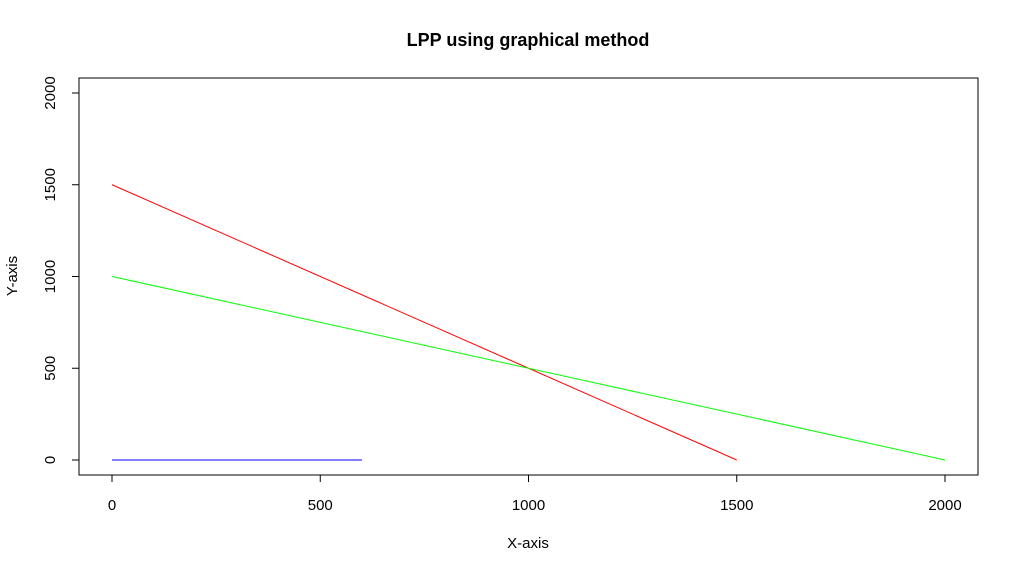 The width and height of the screenshot is (1019, 573). What do you see at coordinates (736, 505) in the screenshot?
I see `x-tick-label: 1500` at bounding box center [736, 505].